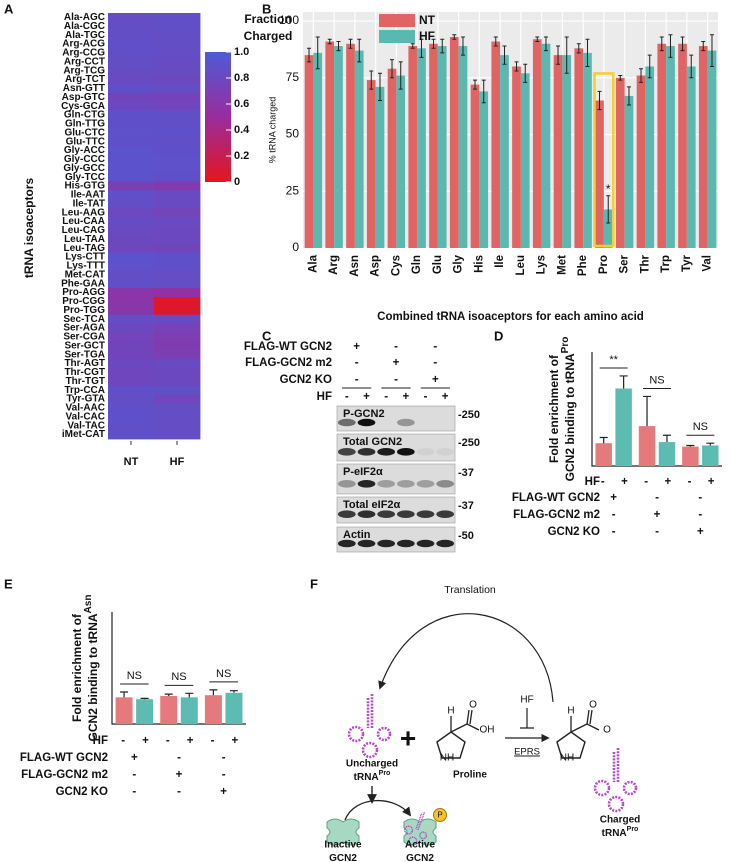 Image resolution: width=730 pixels, height=862 pixels. I want to click on trna-stem, so click(616, 765).